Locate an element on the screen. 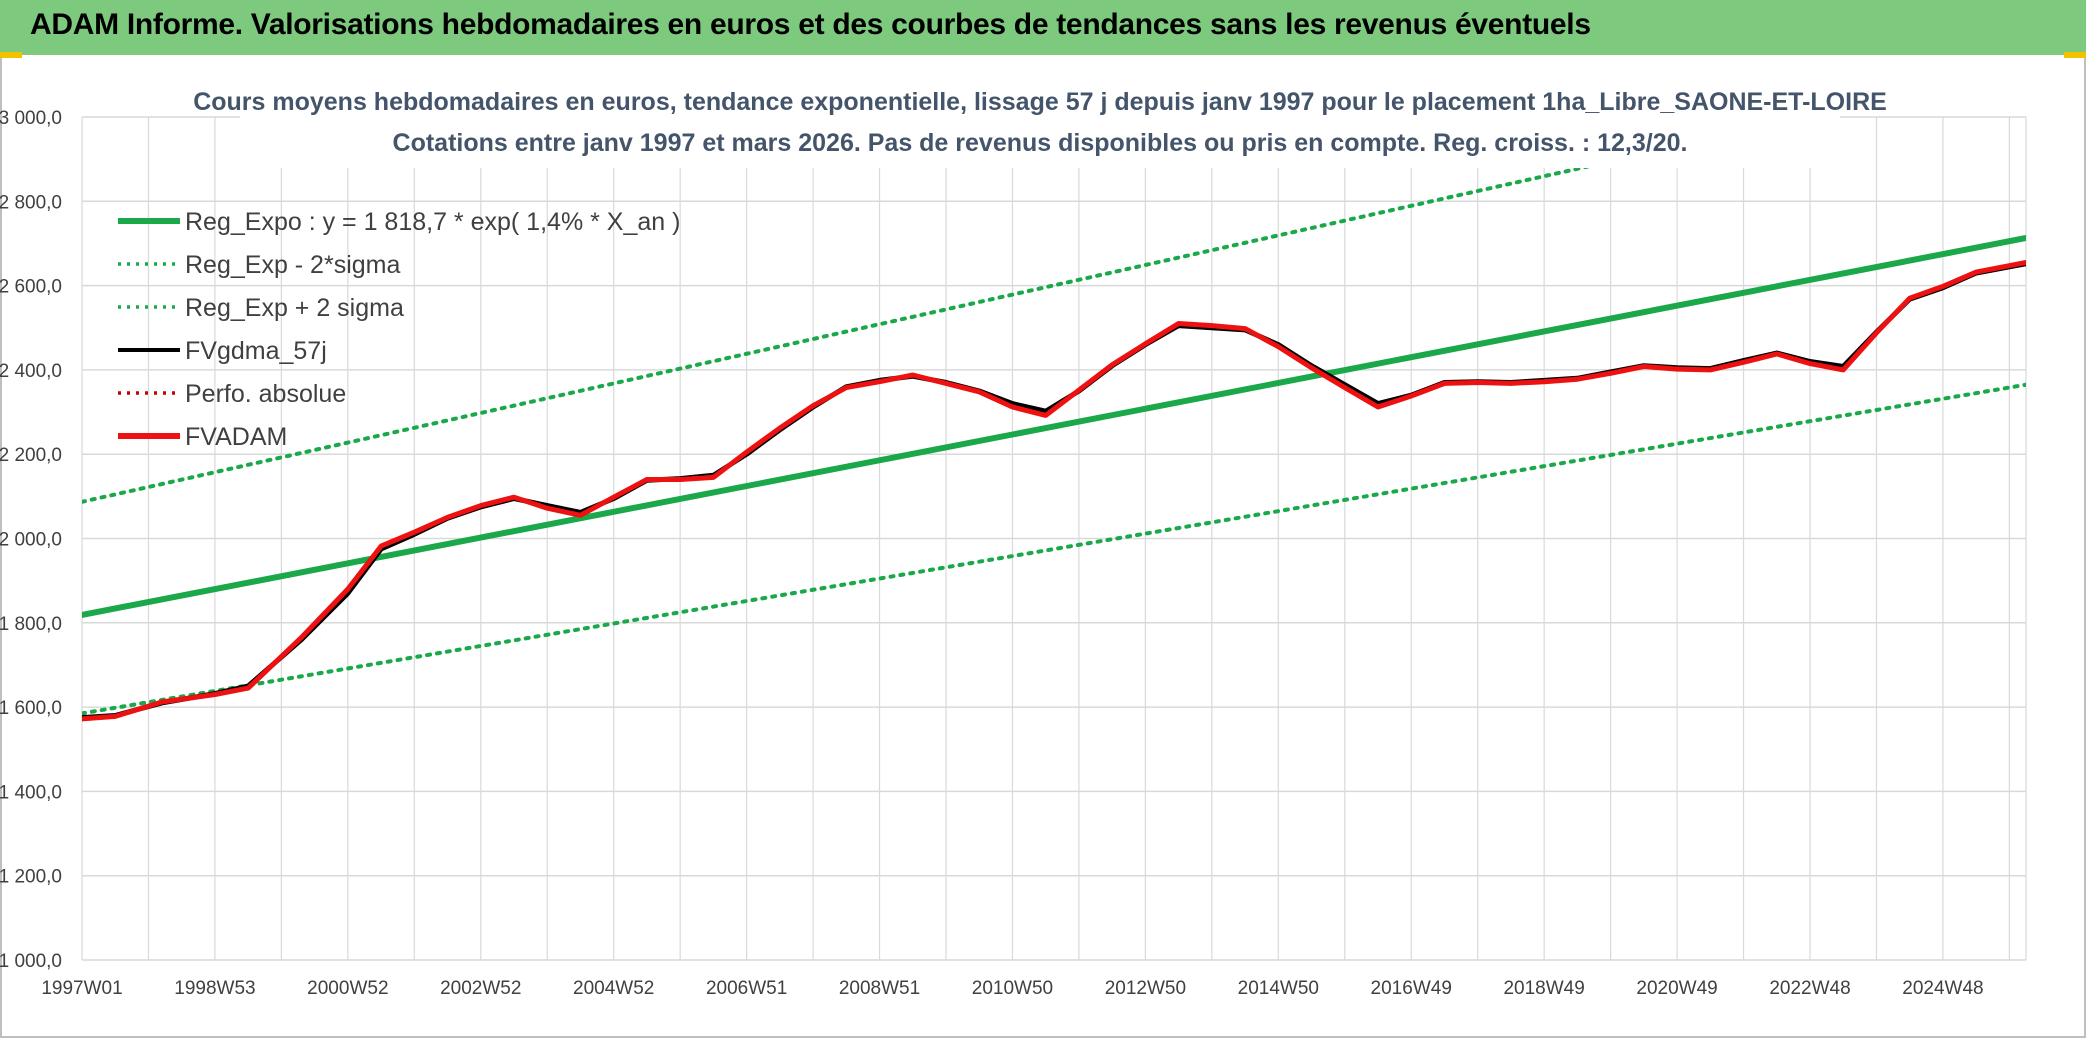 The height and width of the screenshot is (1038, 2086). x-tick-label: 2010W50 is located at coordinates (1012, 988).